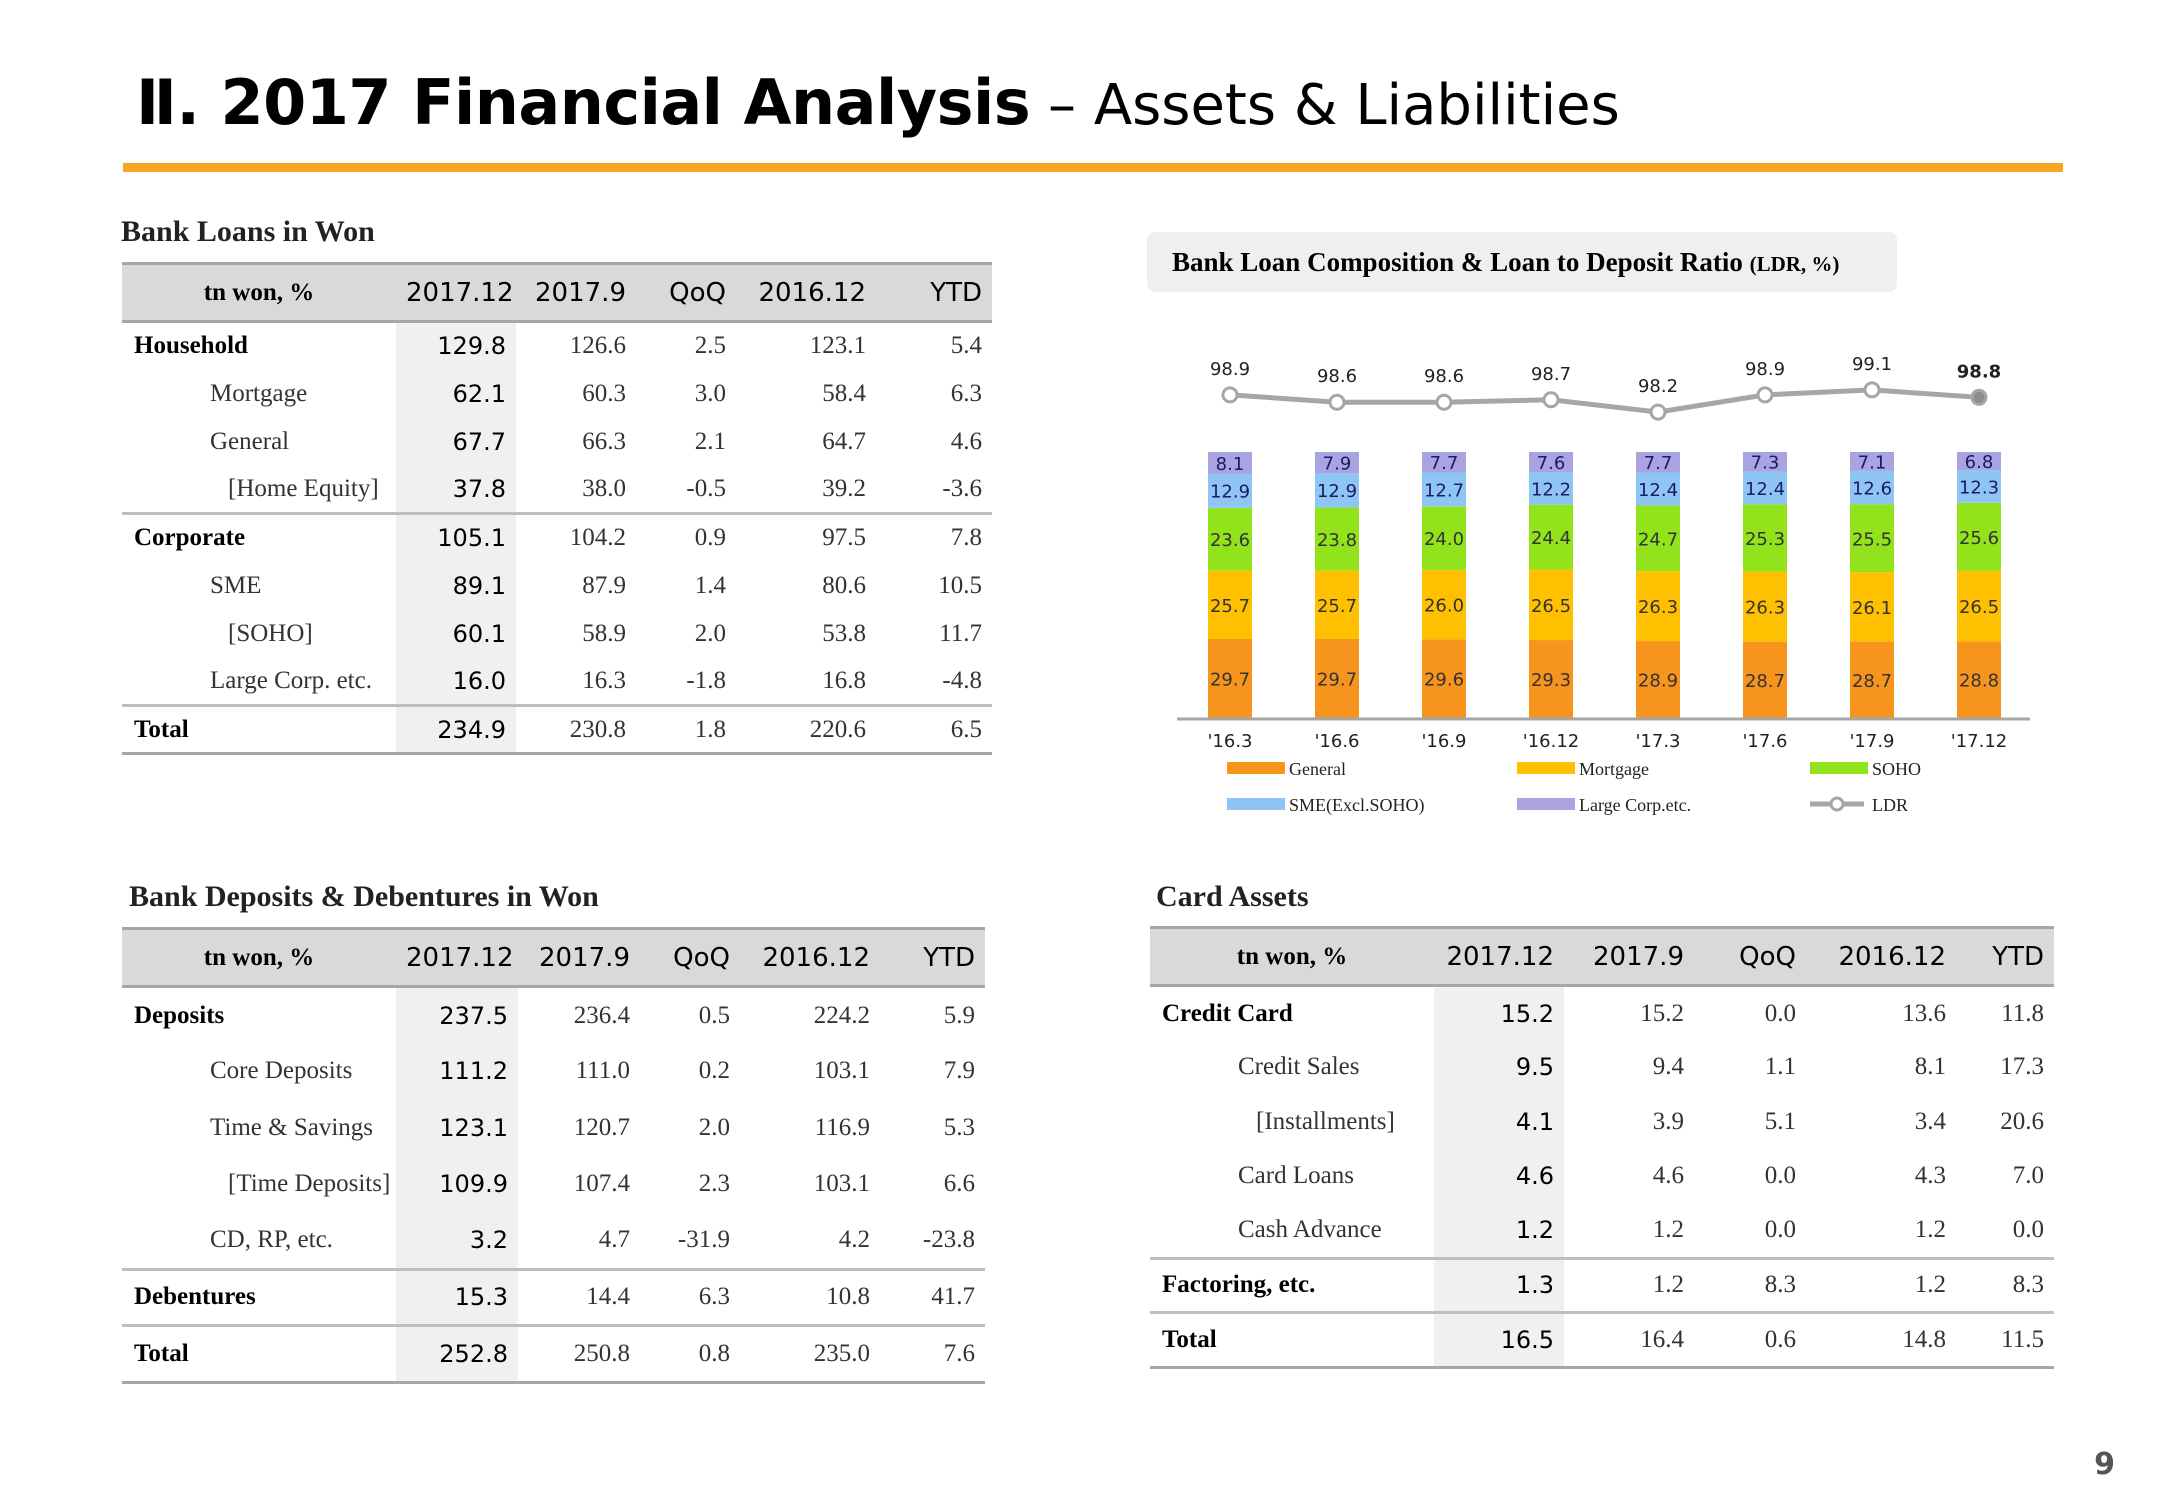 The image size is (2167, 1500). What do you see at coordinates (576, 729) in the screenshot?
I see `cell-value: 230.8` at bounding box center [576, 729].